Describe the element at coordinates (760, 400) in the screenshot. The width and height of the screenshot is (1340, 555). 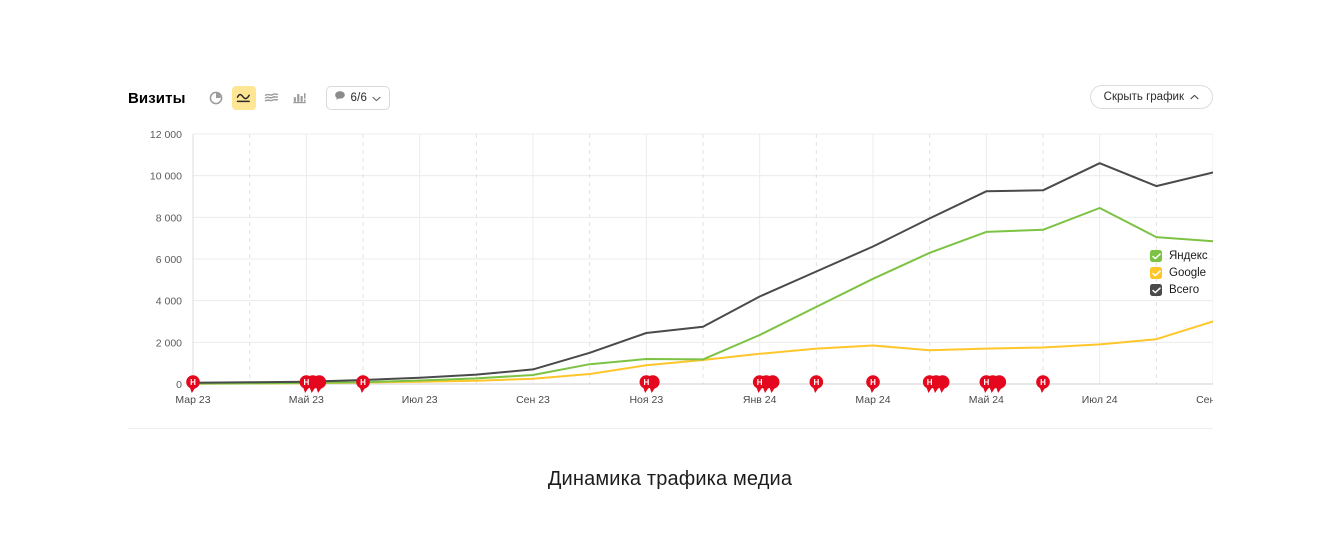
I see `x-axis-tick-label: Янв 24` at that location.